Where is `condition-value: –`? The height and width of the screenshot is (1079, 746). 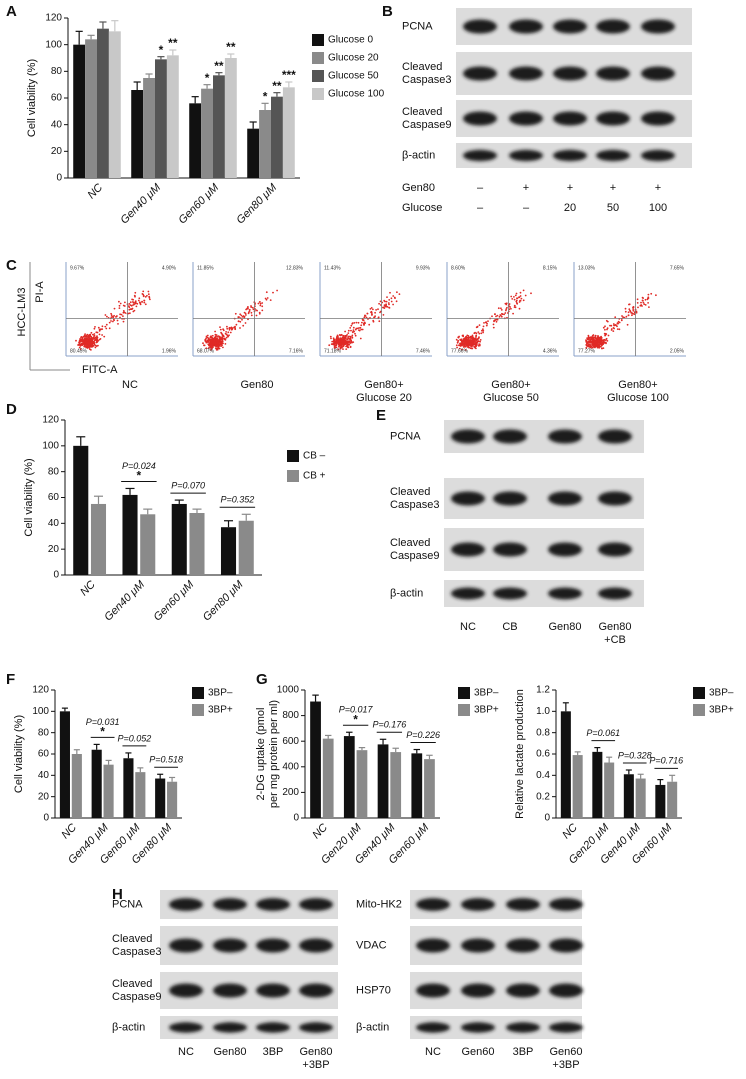
condition-value: – is located at coordinates (480, 188).